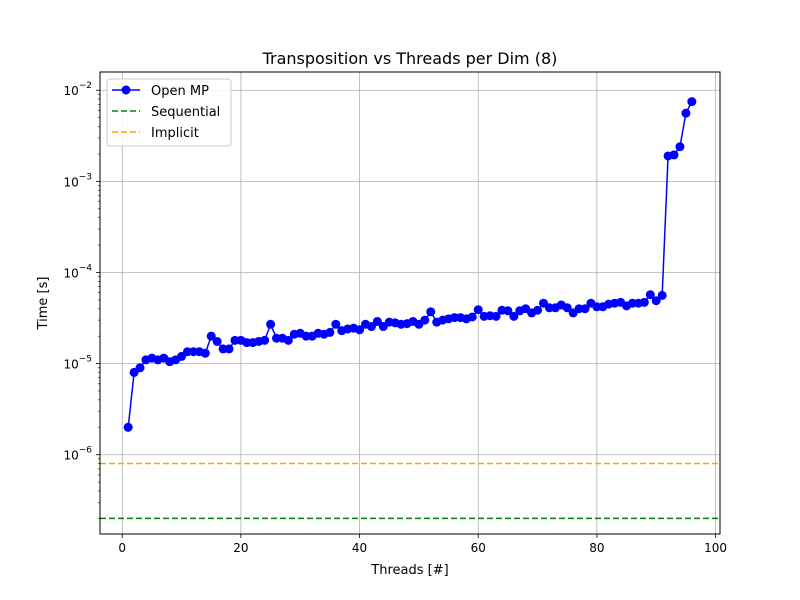 The image size is (800, 600). Describe the element at coordinates (126, 90) in the screenshot. I see `legend-marker` at that location.